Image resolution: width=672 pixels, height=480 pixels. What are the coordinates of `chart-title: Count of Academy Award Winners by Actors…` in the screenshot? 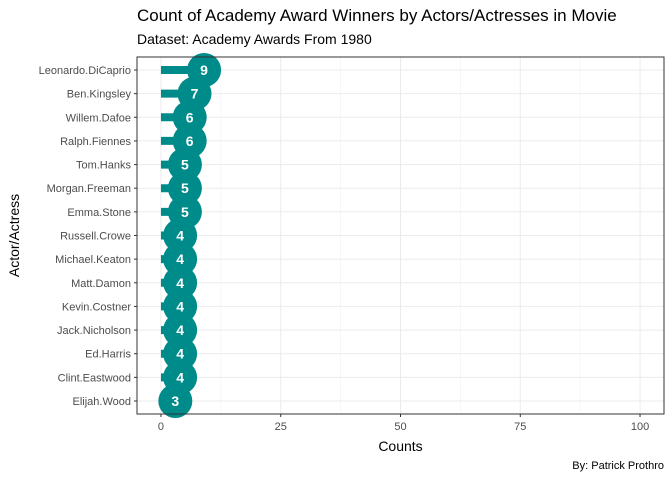 It's located at (377, 15).